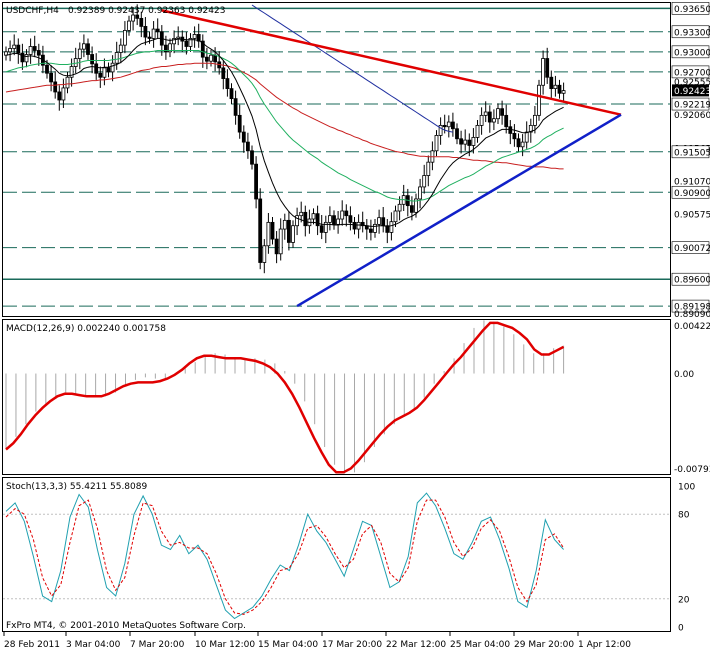  I want to click on price-tick-label: 0.92060, so click(692, 116).